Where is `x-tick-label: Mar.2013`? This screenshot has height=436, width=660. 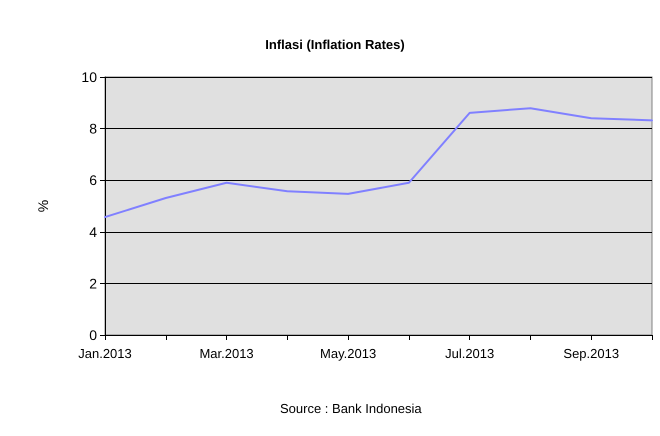 x-tick-label: Mar.2013 is located at coordinates (226, 353).